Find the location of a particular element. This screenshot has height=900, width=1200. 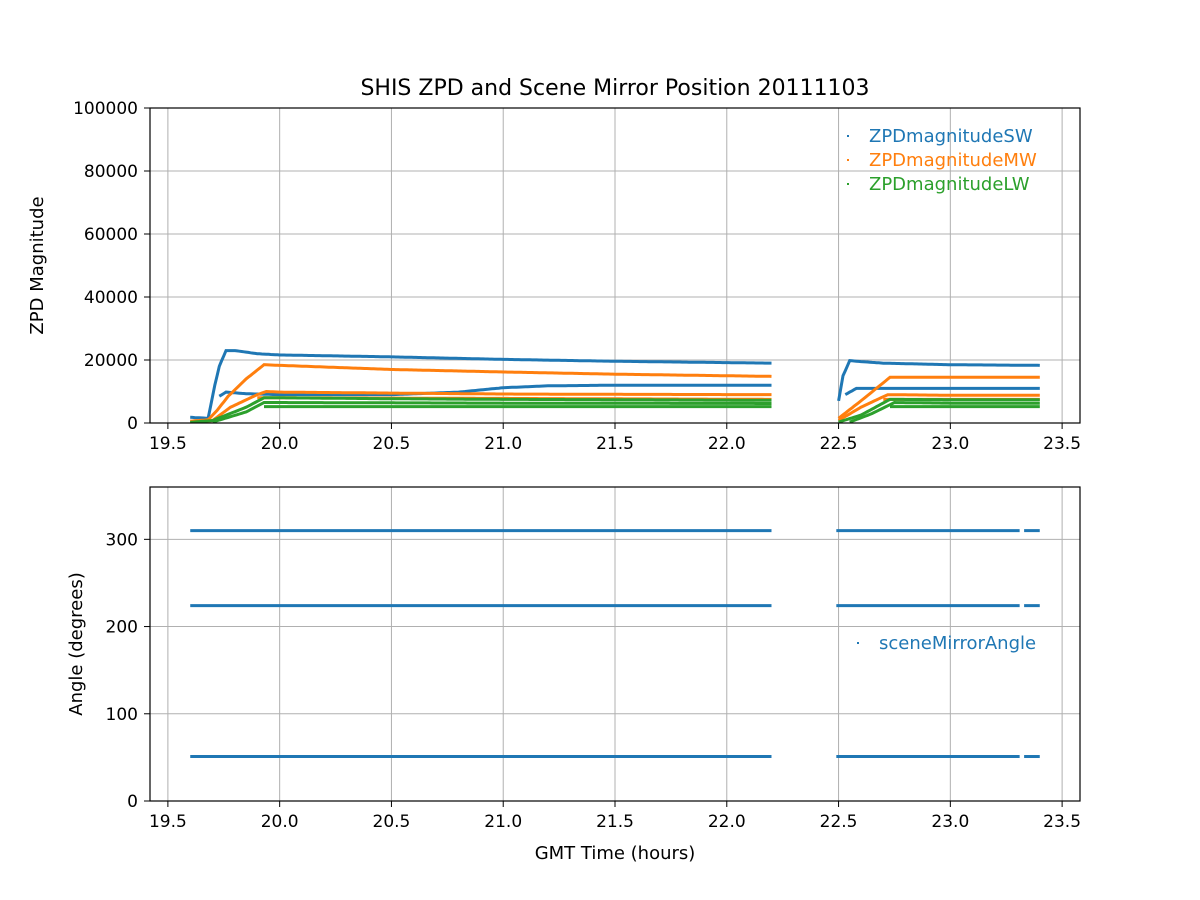

legend-entry: ZPDmagnitudeMW is located at coordinates (953, 160).